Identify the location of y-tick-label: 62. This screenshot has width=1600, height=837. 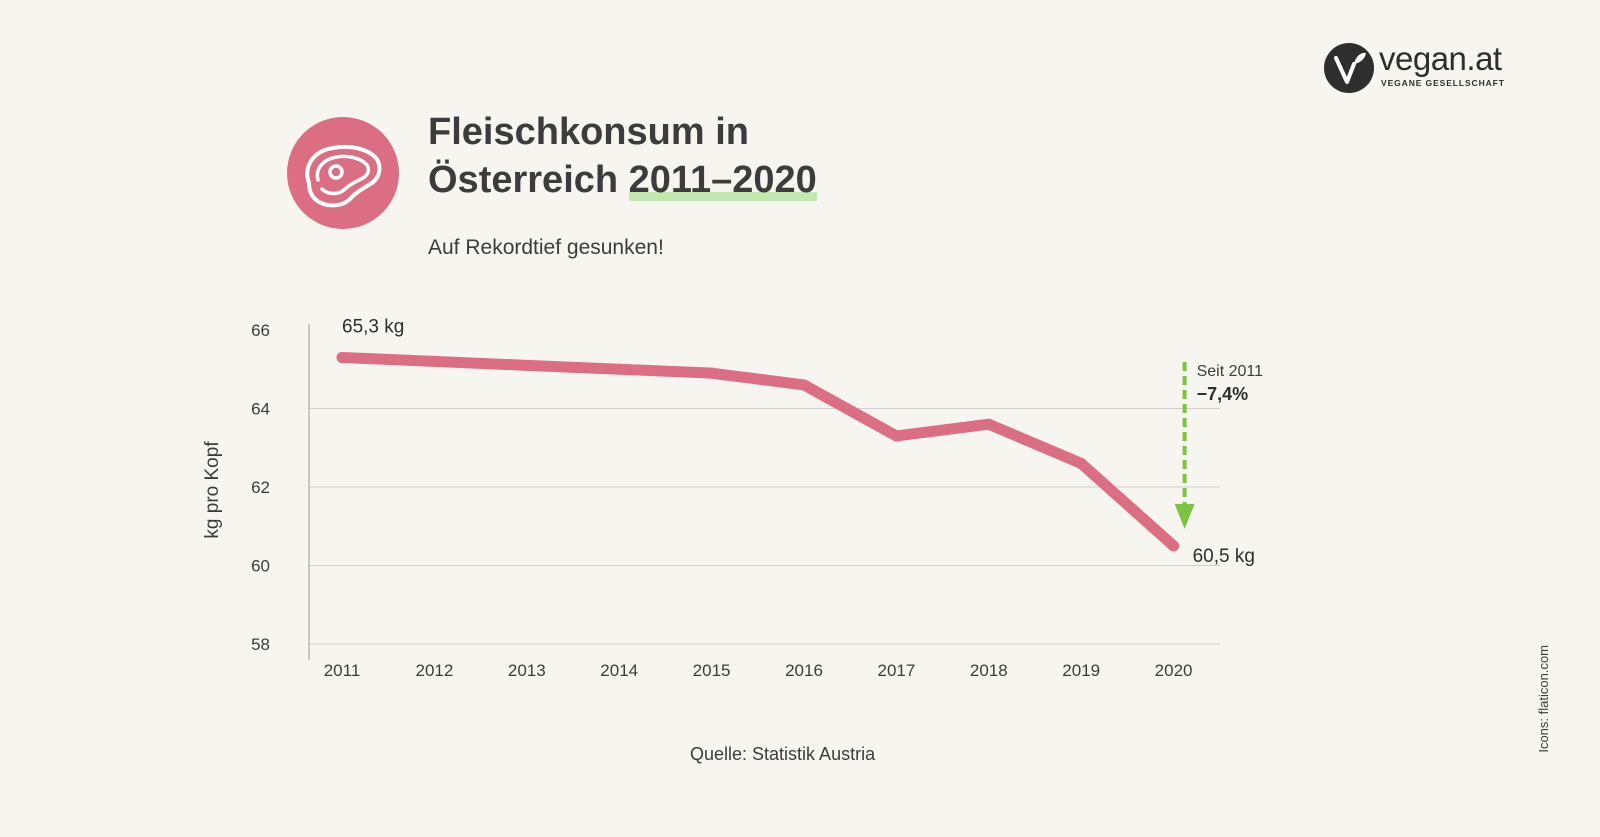
(260, 487).